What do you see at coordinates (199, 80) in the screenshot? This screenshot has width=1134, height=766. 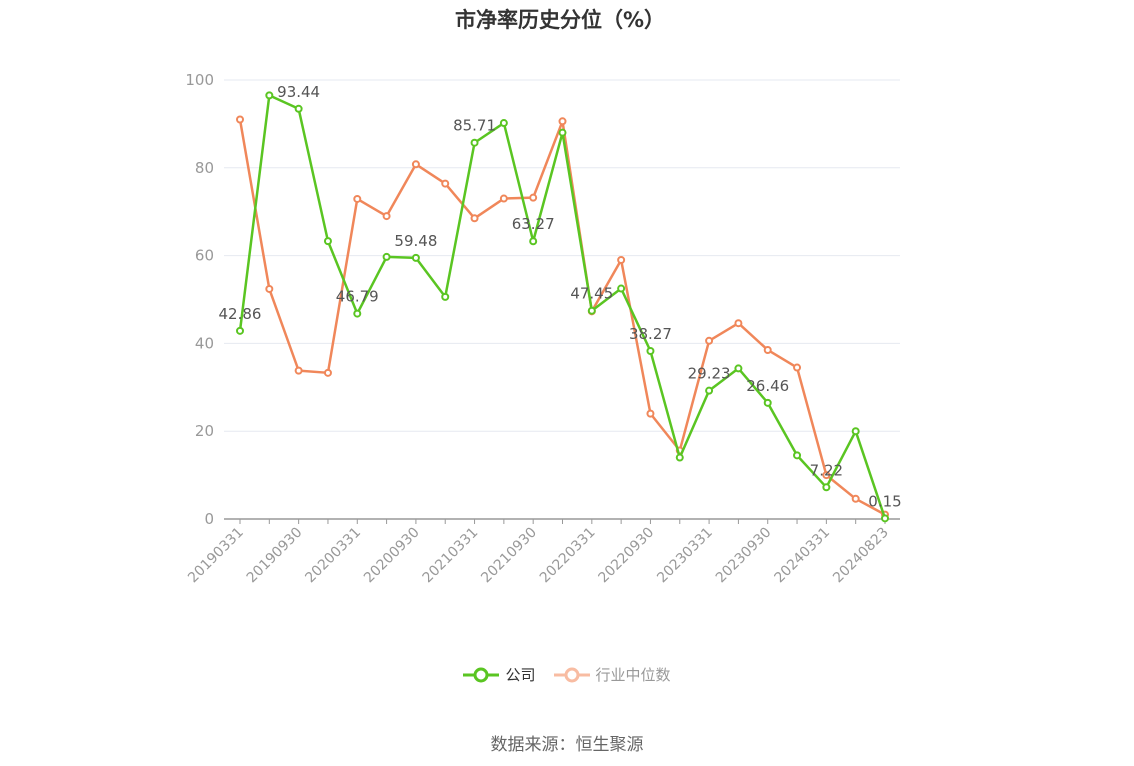 I see `y-tick-label: 100` at bounding box center [199, 80].